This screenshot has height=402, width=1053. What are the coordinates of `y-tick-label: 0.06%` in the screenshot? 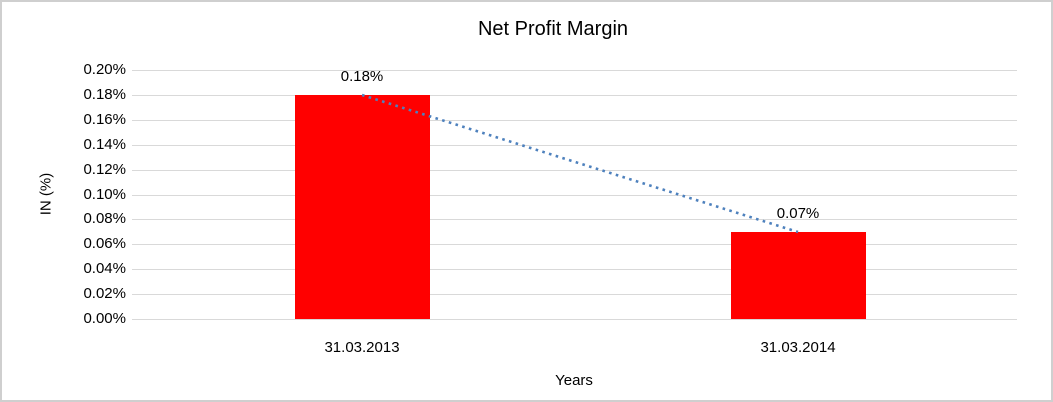 It's located at (104, 243).